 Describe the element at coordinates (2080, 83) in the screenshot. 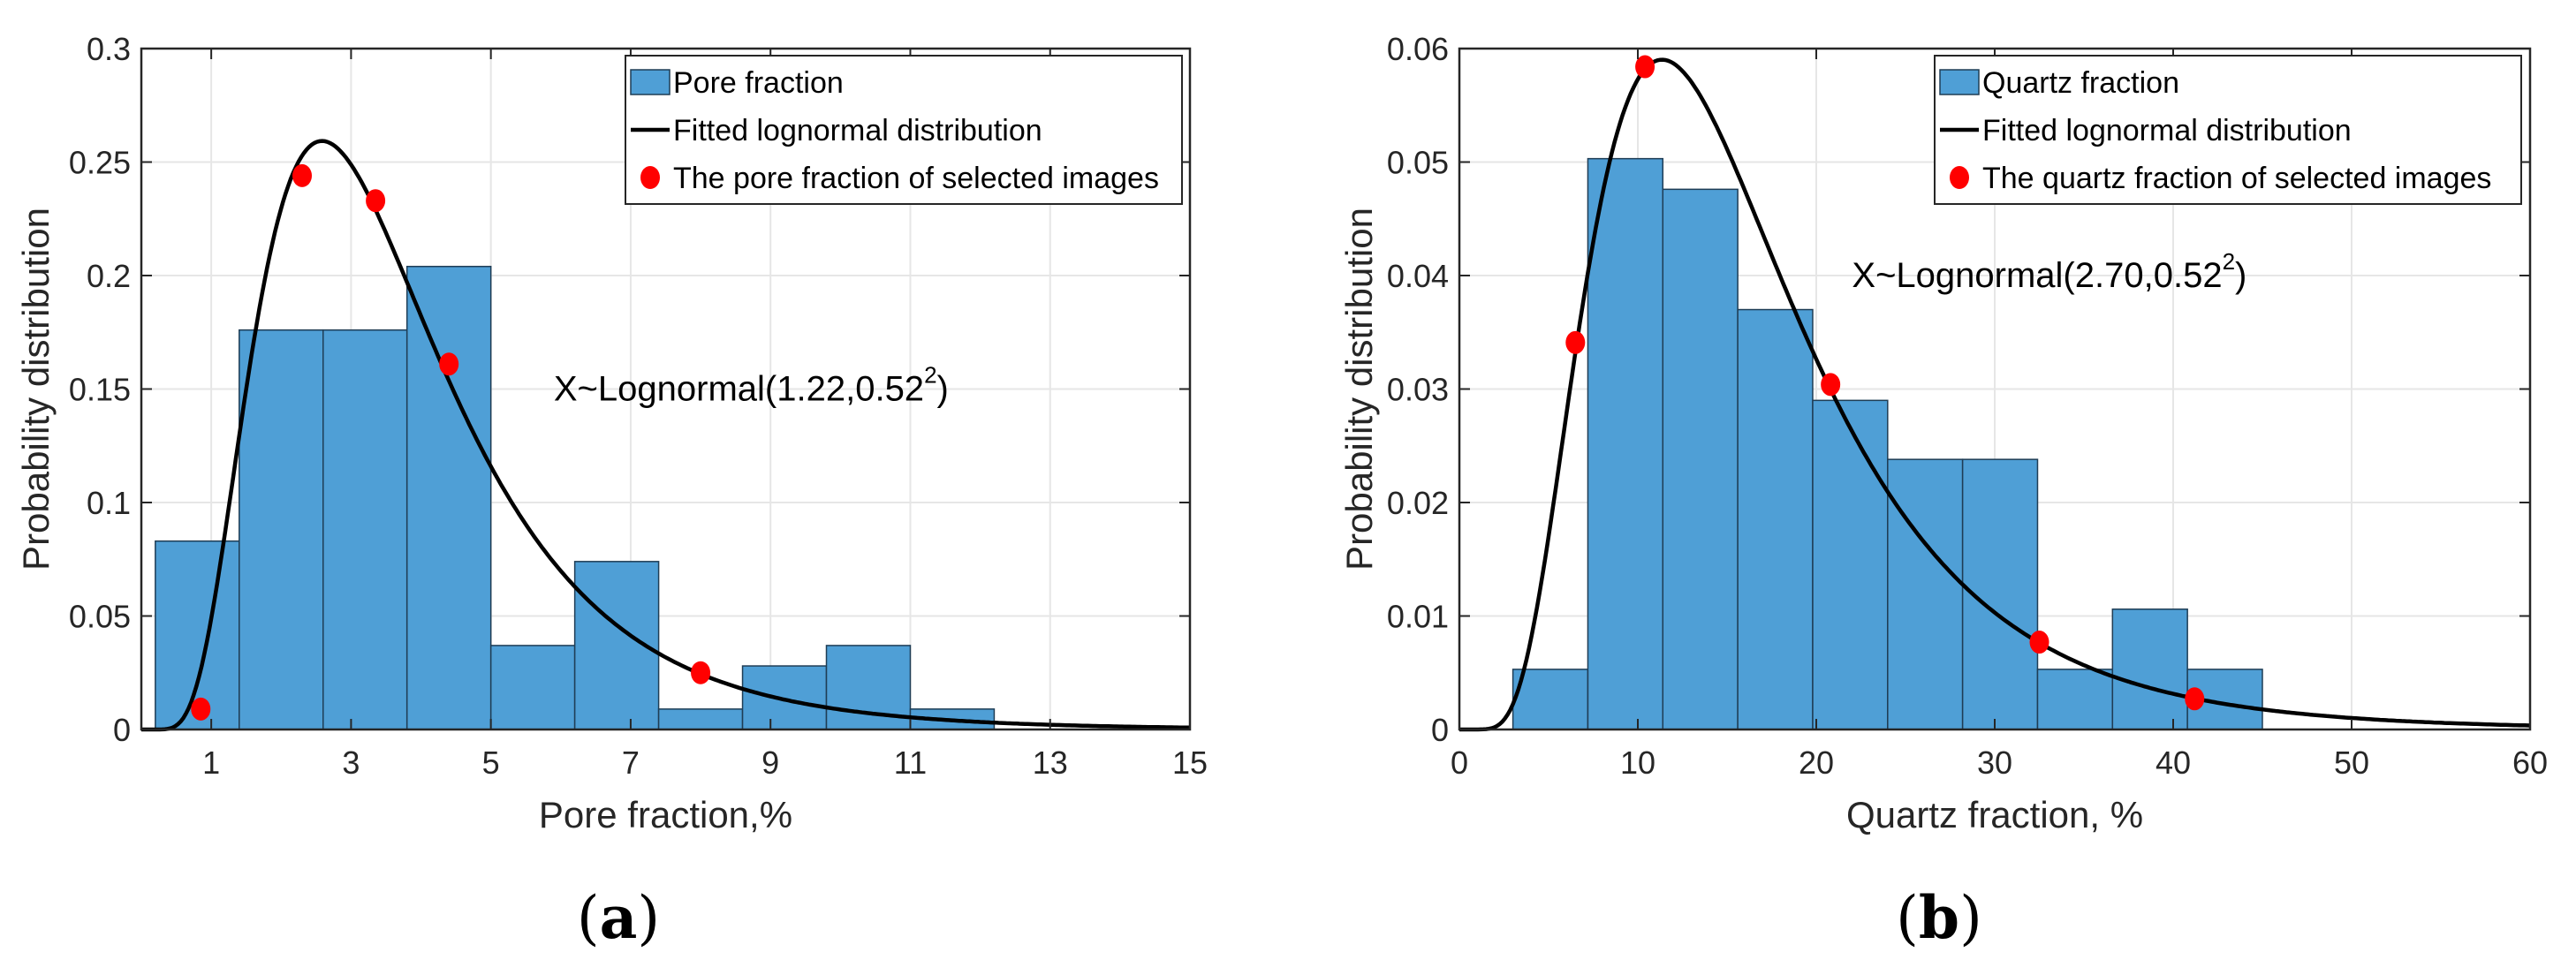

I see `legend-entry-label: Quartz fraction` at that location.